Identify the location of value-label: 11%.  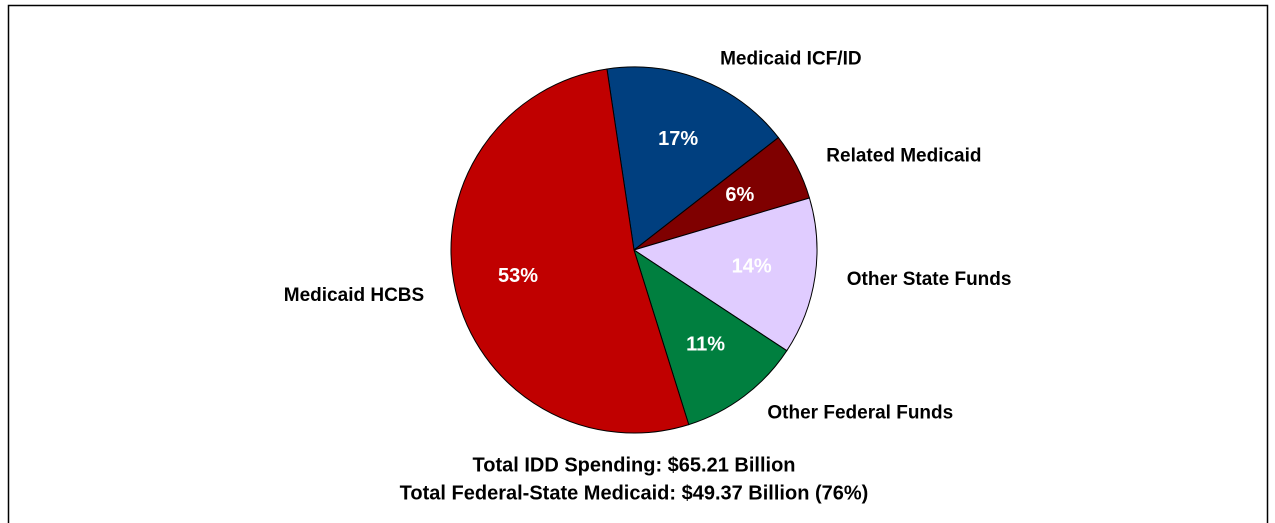
(705, 344).